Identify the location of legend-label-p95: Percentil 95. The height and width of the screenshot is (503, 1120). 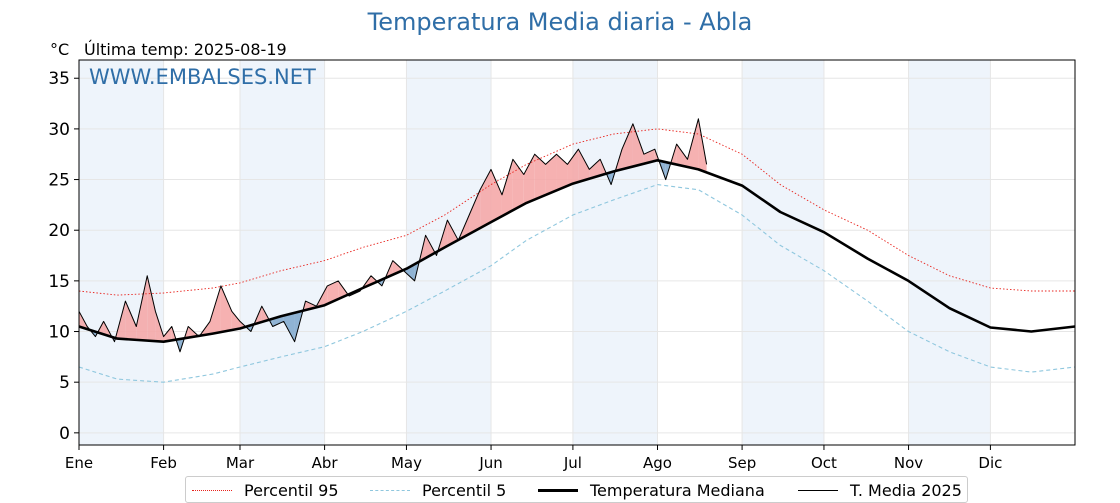
(291, 490).